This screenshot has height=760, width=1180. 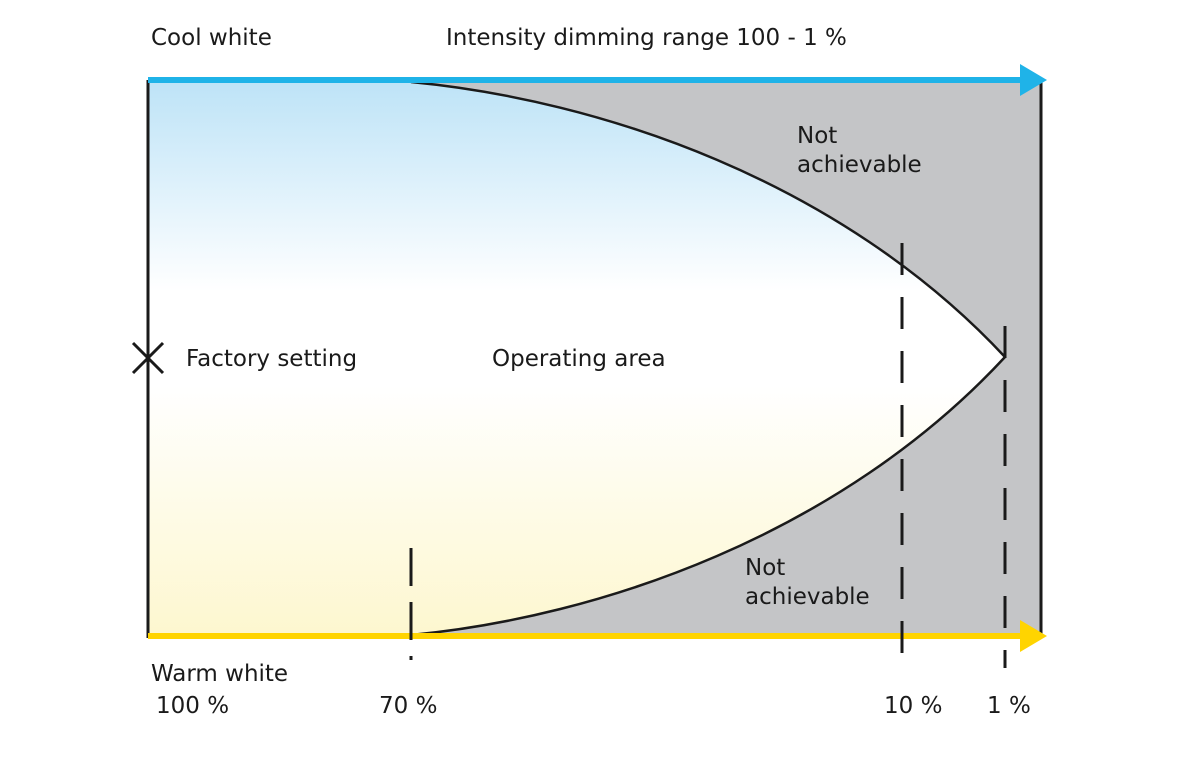 What do you see at coordinates (1009, 706) in the screenshot?
I see `tick-label-1: 1 %` at bounding box center [1009, 706].